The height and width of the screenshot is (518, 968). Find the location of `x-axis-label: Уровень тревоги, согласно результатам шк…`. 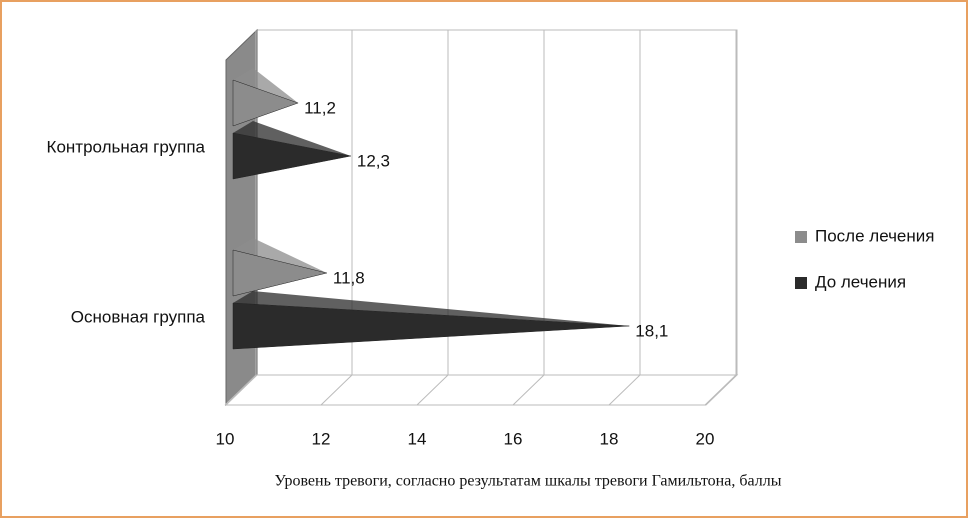

x-axis-label: Уровень тревоги, согласно результатам шк… is located at coordinates (528, 481).